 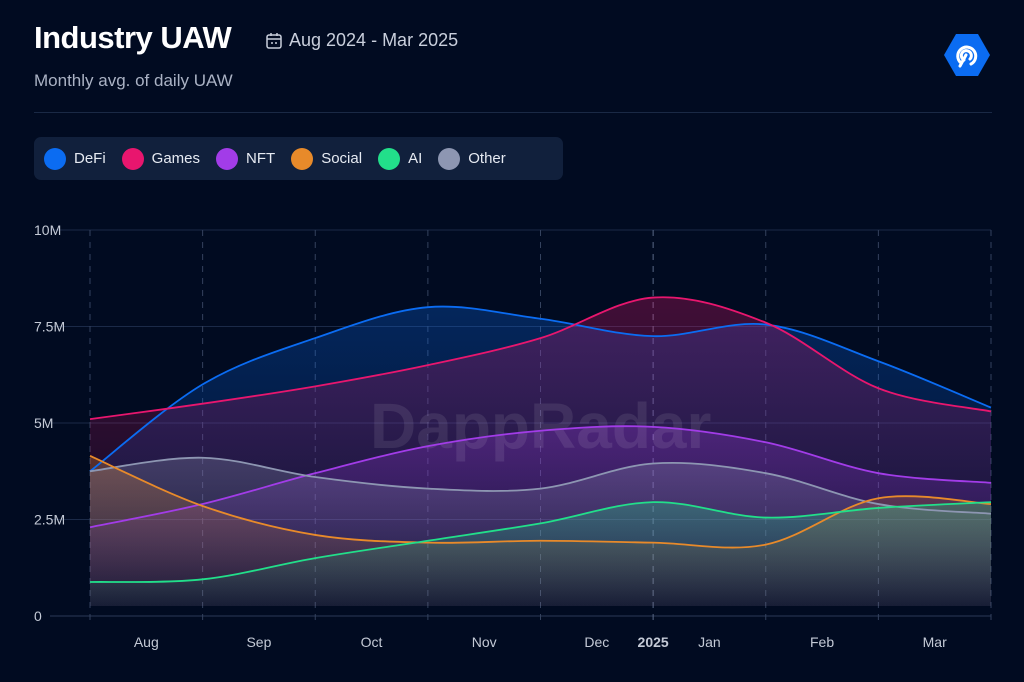 I want to click on x-tick-label: 2025, so click(x=653, y=642).